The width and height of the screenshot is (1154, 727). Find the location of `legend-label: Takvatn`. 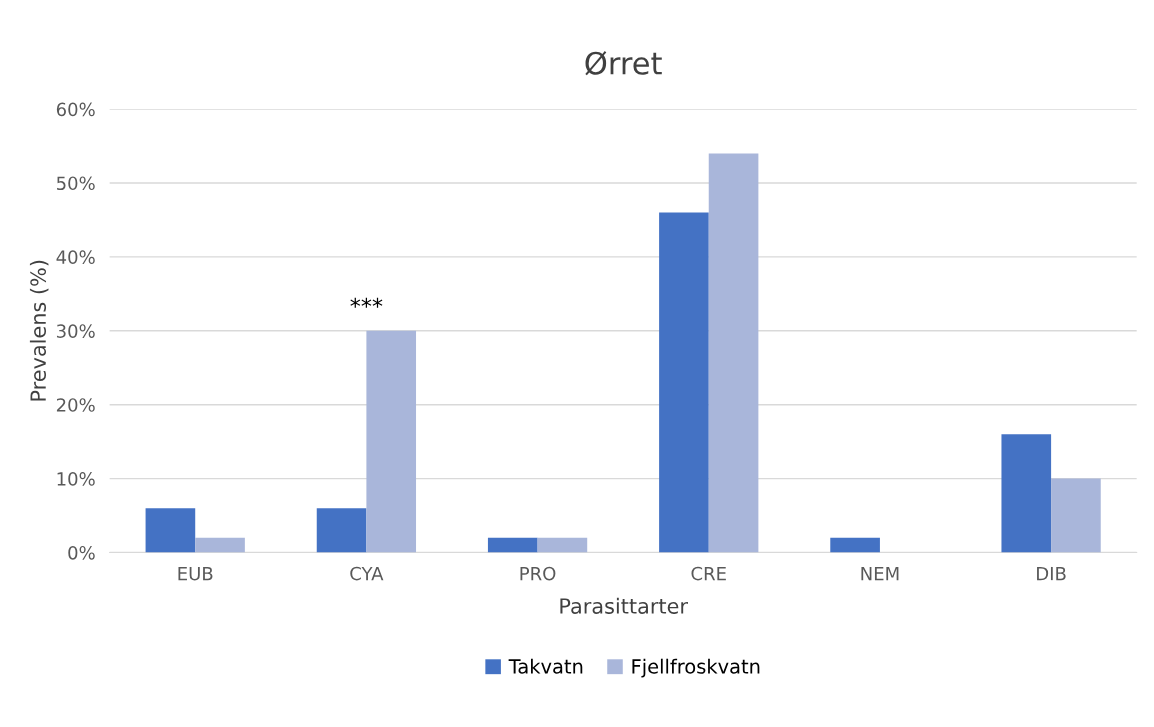

legend-label: Takvatn is located at coordinates (545, 666).